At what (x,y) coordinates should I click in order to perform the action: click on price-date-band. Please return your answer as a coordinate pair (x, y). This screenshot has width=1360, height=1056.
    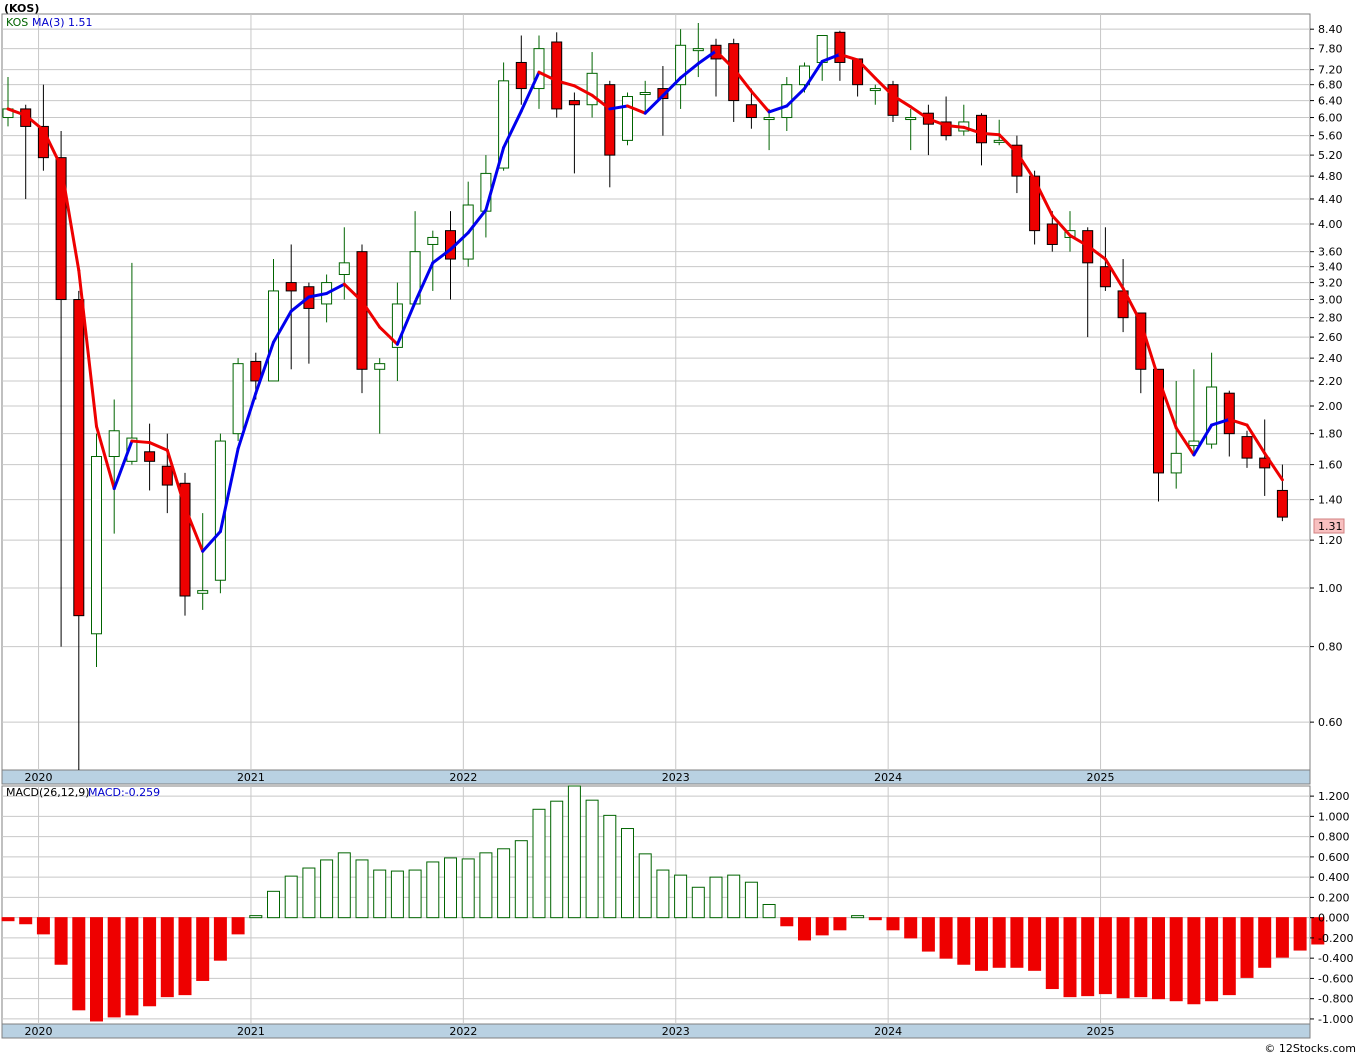
    Looking at the image, I should click on (656, 777).